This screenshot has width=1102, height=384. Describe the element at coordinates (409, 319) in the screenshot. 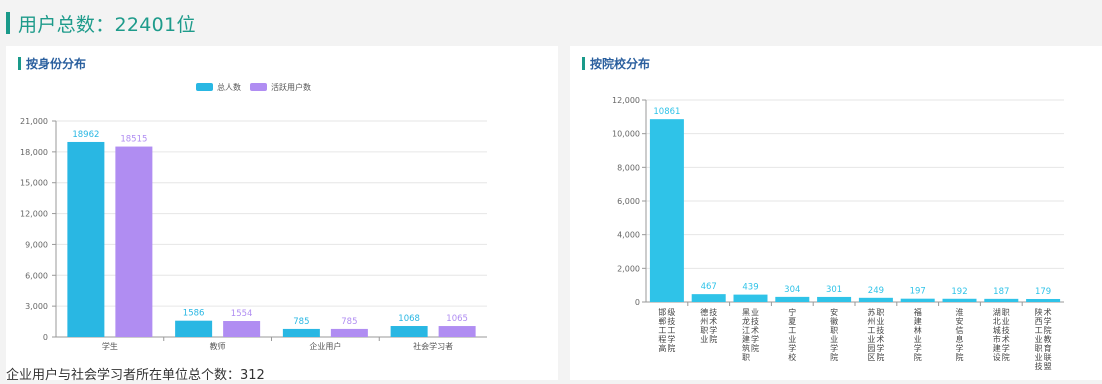

I see `bar-value-label: 1068` at that location.